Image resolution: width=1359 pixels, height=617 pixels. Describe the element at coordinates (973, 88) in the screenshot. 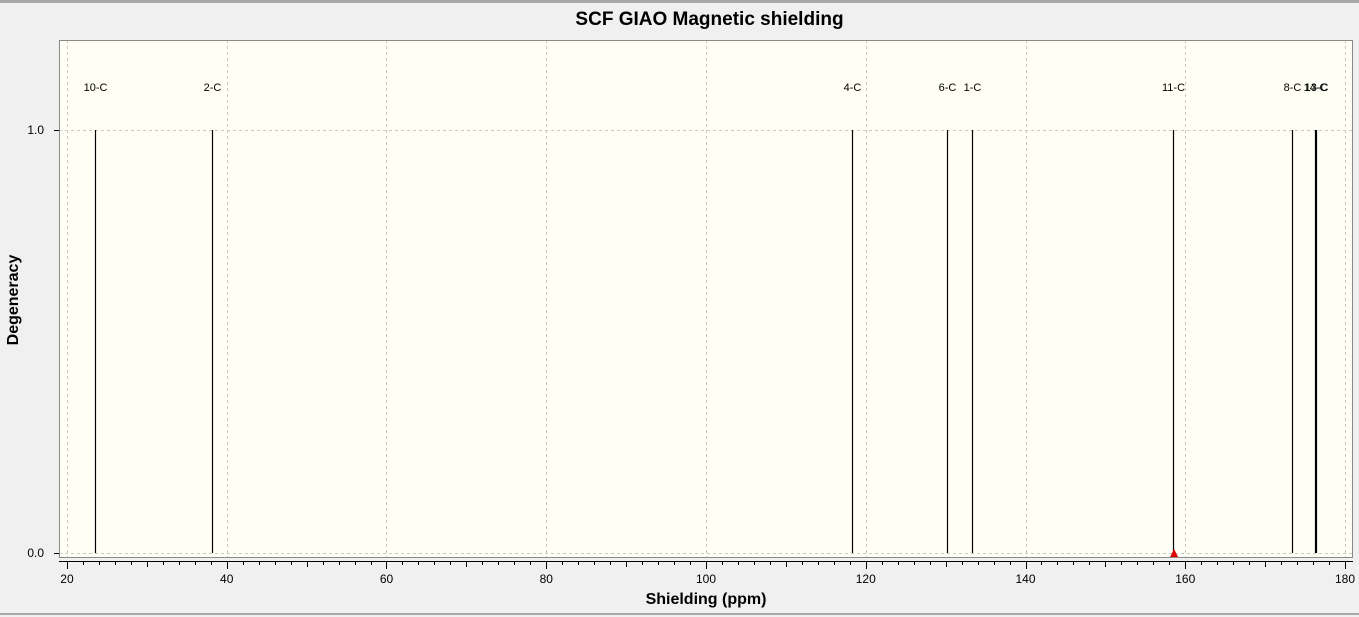

I see `peak-label: 1-C` at that location.